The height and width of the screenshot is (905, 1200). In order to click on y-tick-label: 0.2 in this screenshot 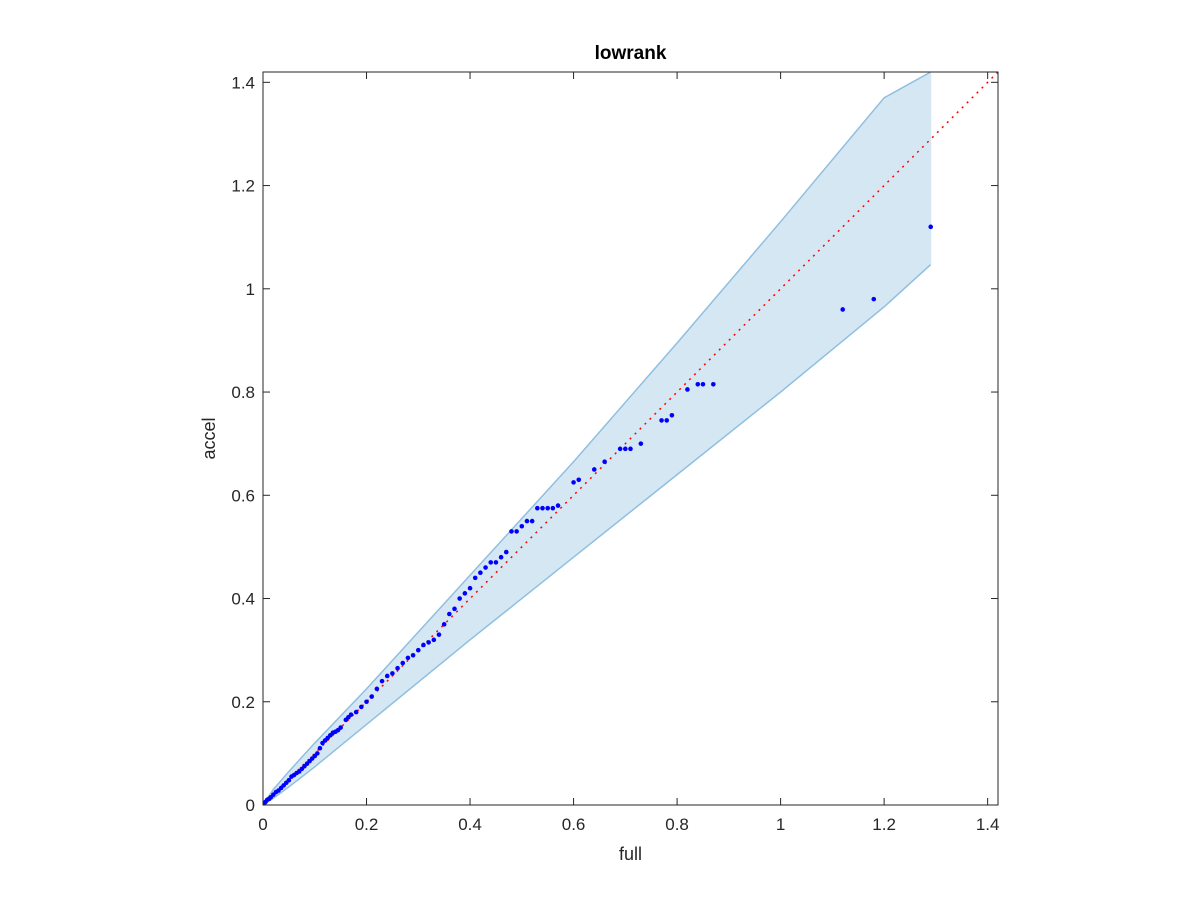, I will do `click(243, 702)`.